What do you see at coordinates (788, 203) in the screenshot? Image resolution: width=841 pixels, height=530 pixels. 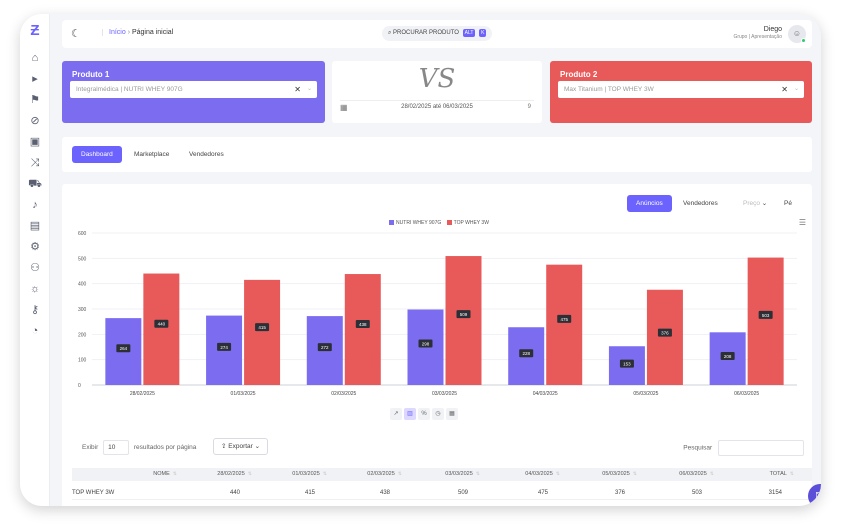 I see `view-pe-button: Pé` at bounding box center [788, 203].